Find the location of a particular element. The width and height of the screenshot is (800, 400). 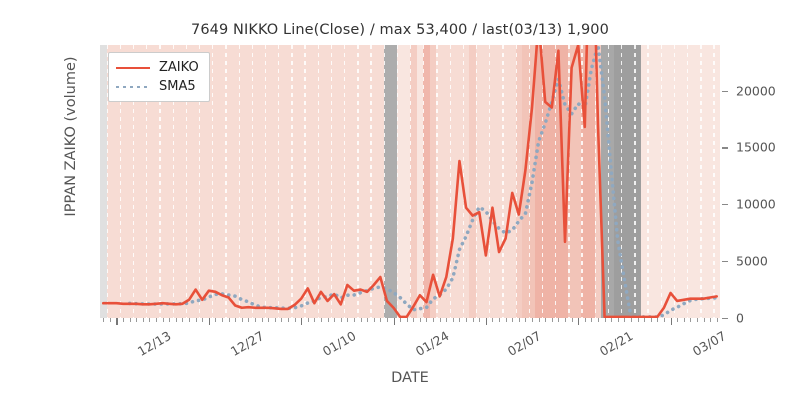

x-axis-tick-label: 12/13 is located at coordinates (155, 344).